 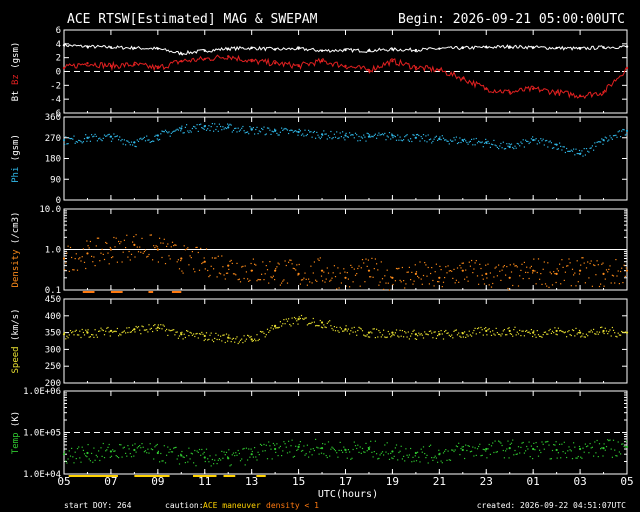 I want to click on y-tick-label: 200, so click(x=53, y=384).